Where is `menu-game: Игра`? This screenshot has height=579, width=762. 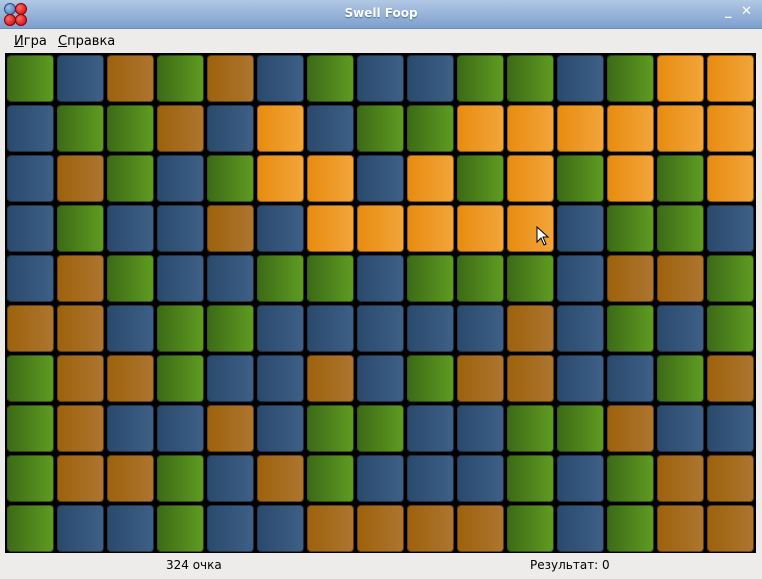 menu-game: Игра is located at coordinates (30, 41).